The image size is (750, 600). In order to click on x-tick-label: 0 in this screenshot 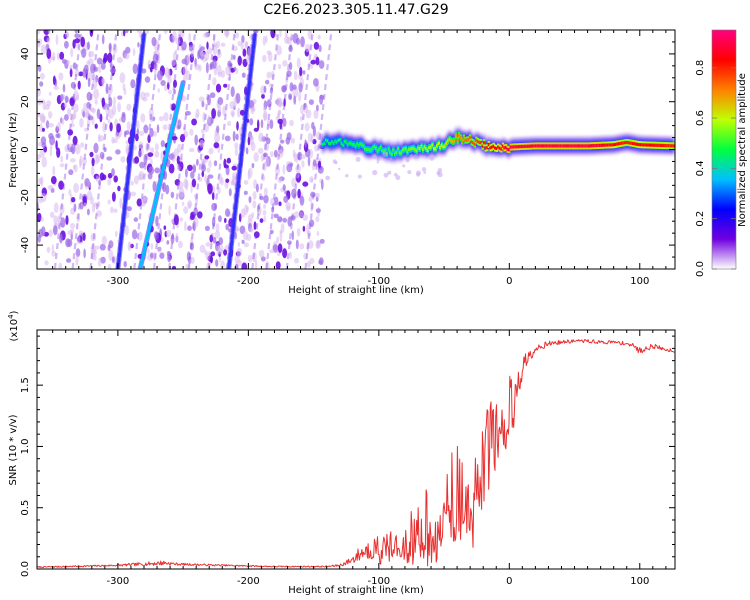, I will do `click(509, 281)`.